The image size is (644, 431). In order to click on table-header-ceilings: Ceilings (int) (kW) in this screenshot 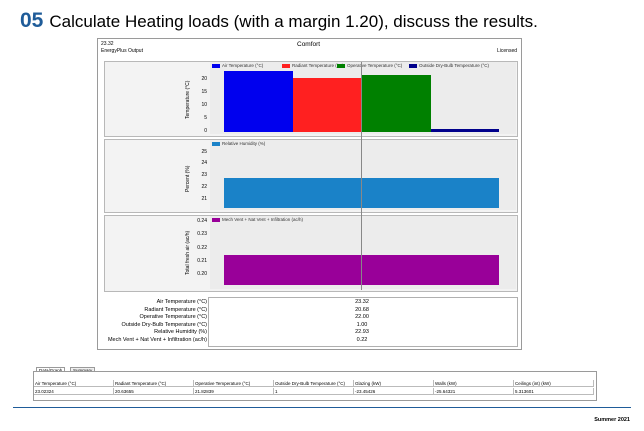, I will do `click(554, 383)`.